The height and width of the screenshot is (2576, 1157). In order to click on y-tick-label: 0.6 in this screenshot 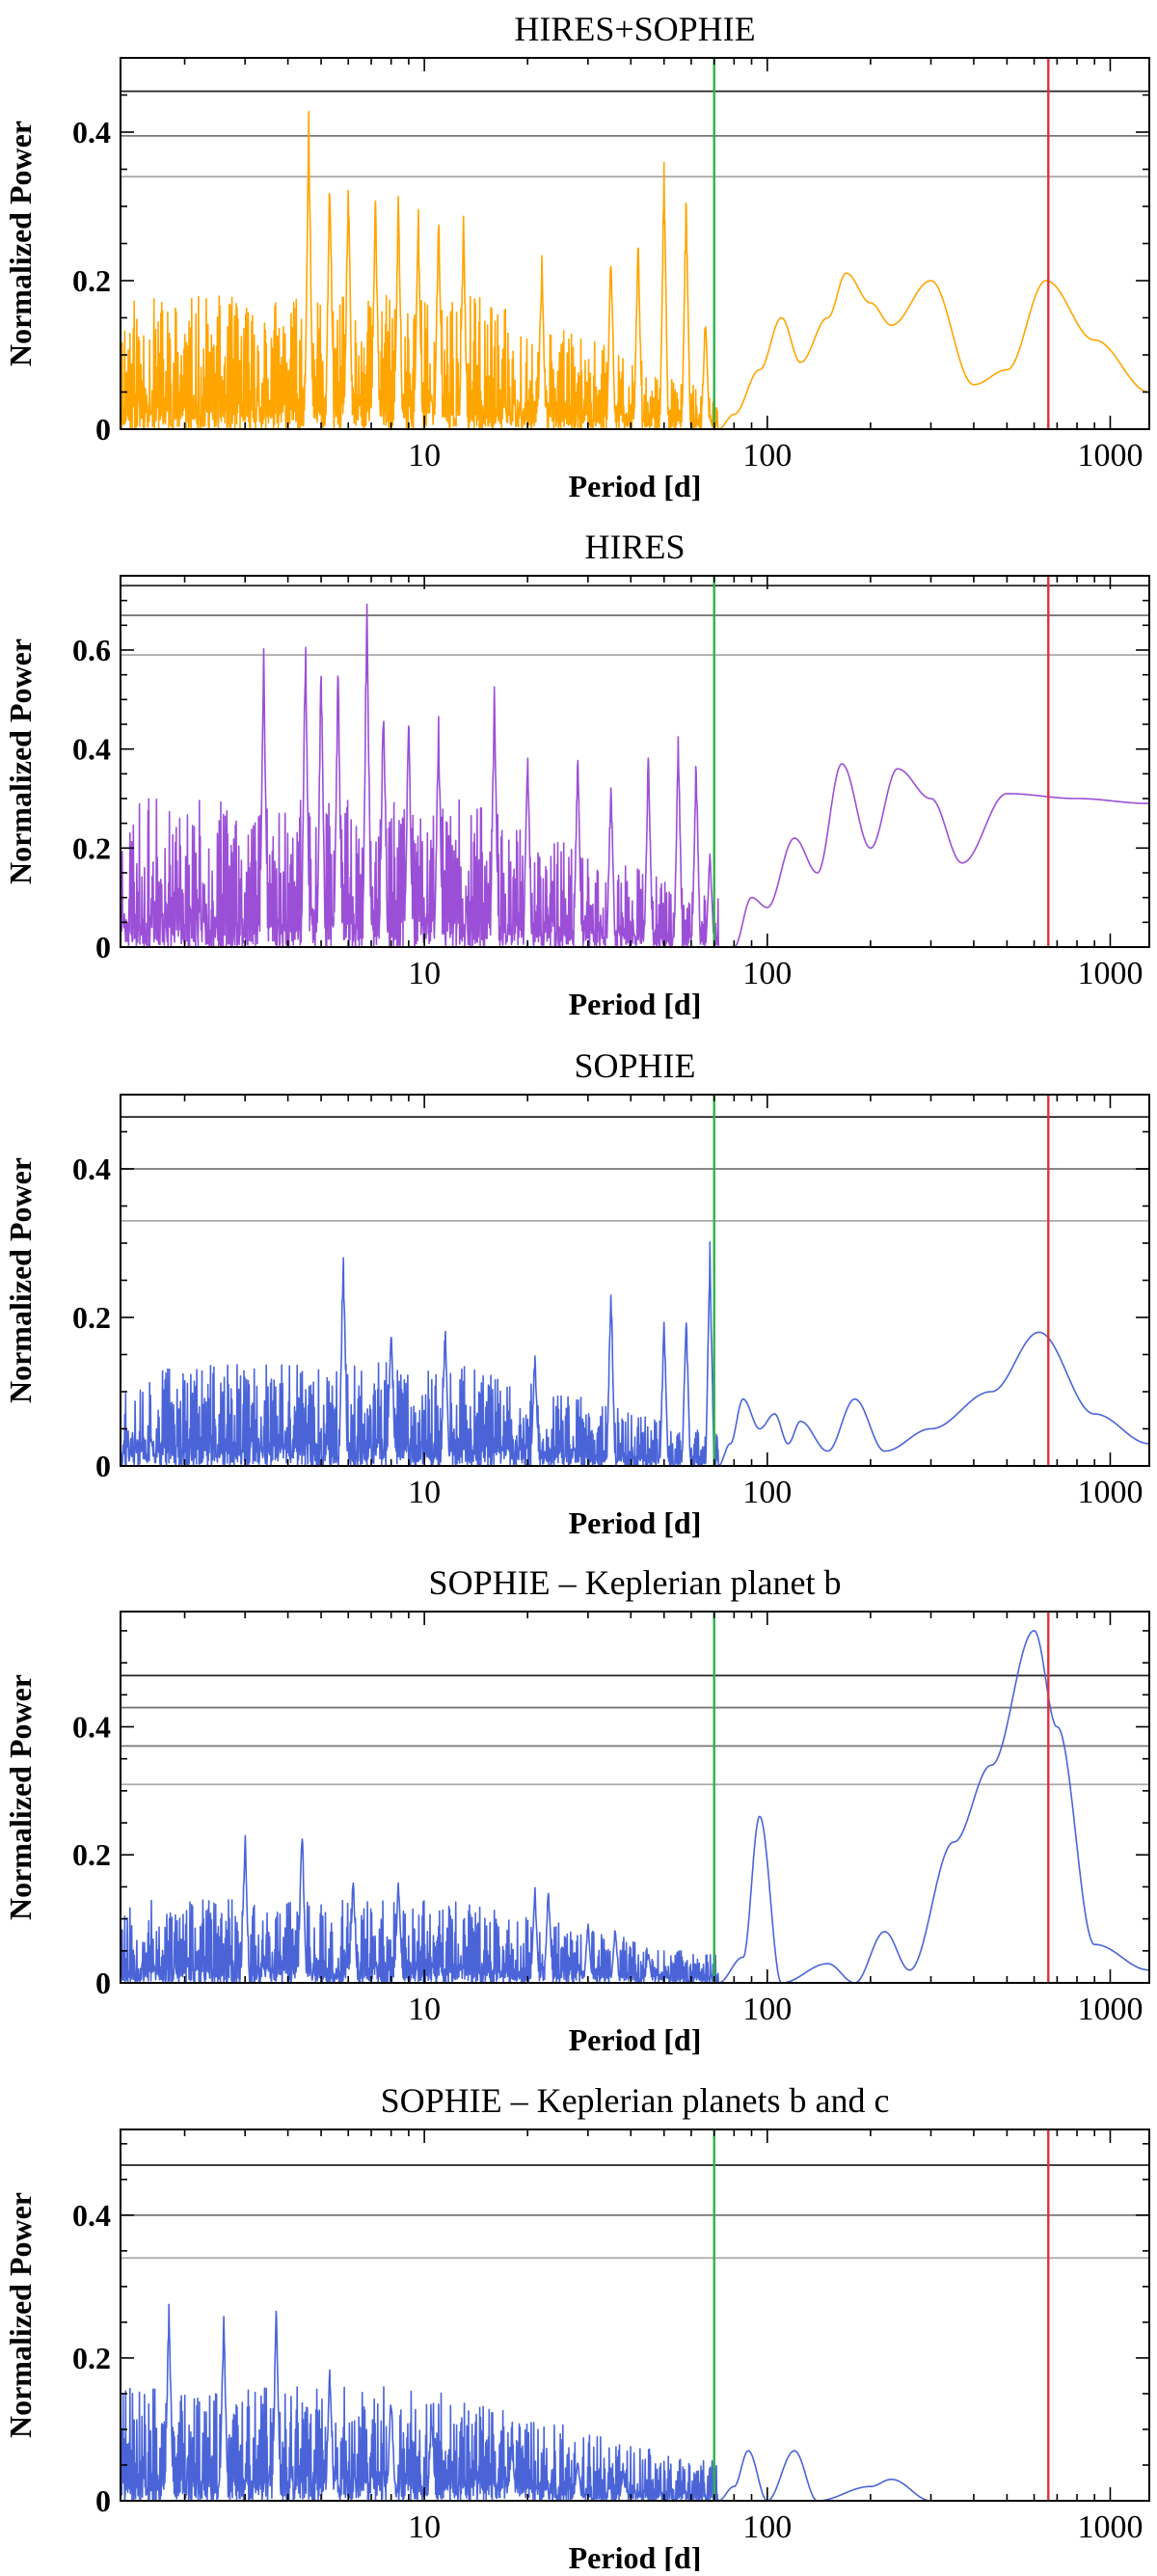, I will do `click(91, 650)`.